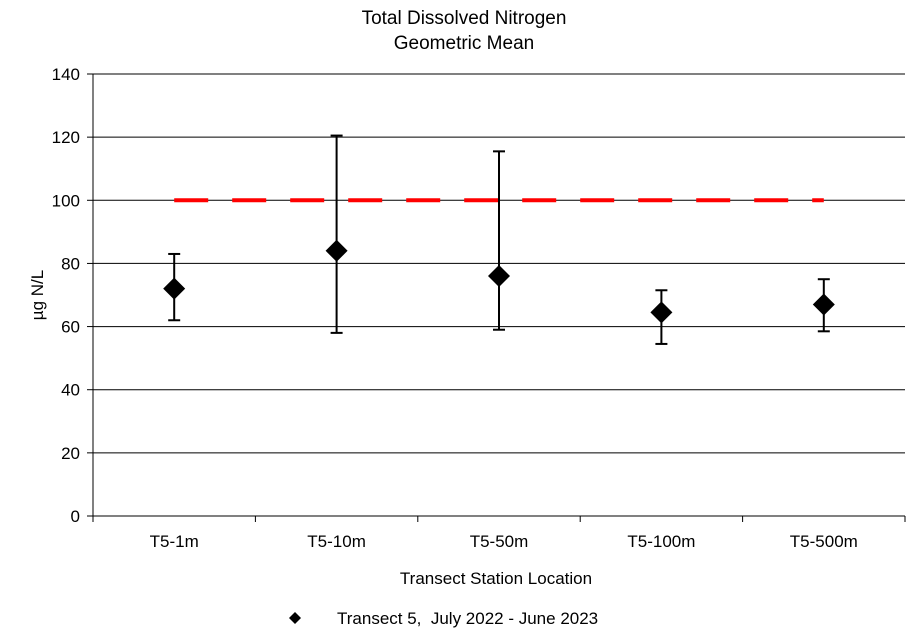 Image resolution: width=911 pixels, height=630 pixels. I want to click on x-axis-label: Transect Station Location, so click(496, 578).